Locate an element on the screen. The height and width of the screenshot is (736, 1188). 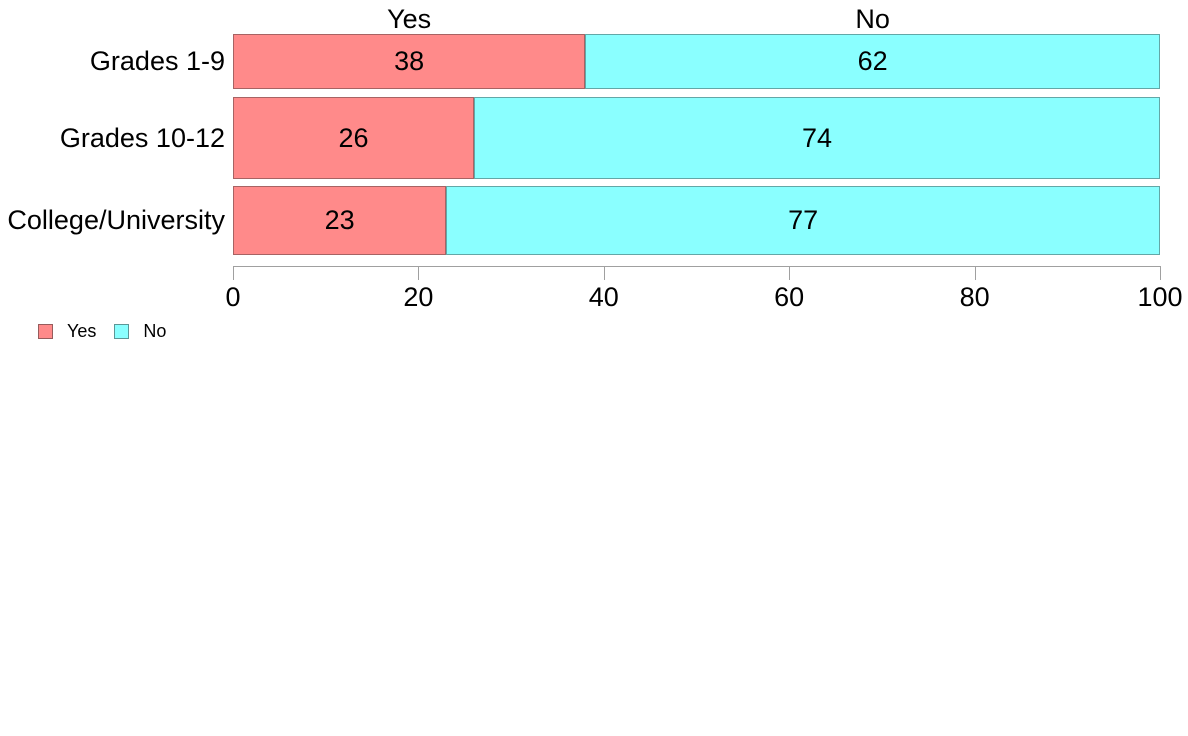
legend-swatch-no is located at coordinates (122, 331).